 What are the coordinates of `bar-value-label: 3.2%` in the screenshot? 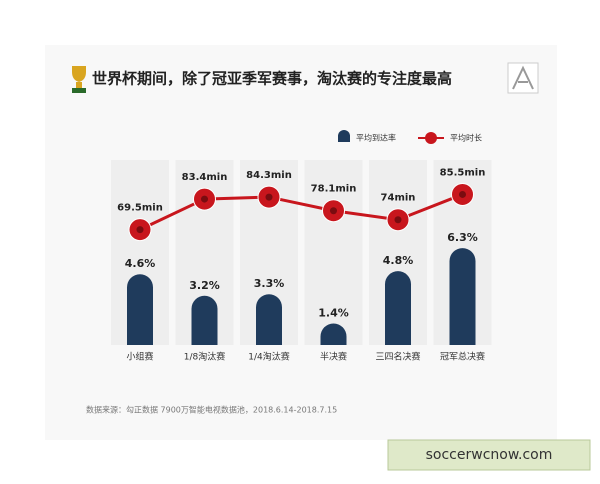 It's located at (204, 285).